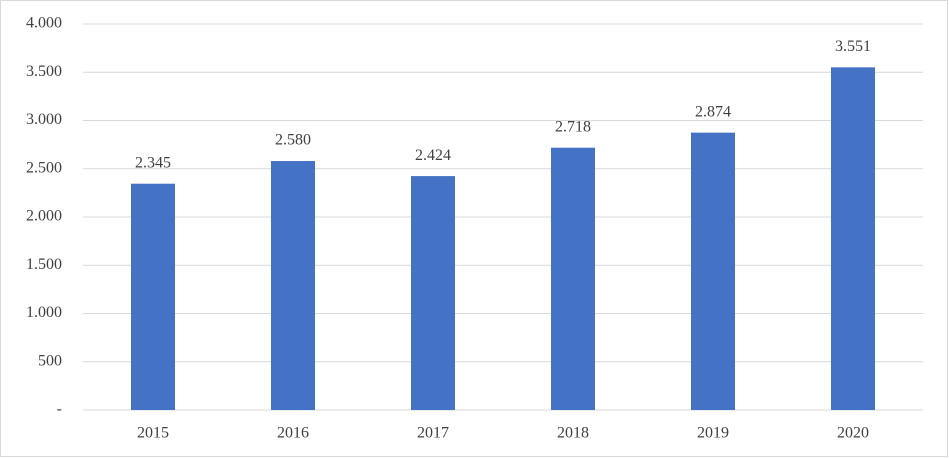 The width and height of the screenshot is (949, 458). I want to click on y-tick-label: 2.000, so click(44, 216).